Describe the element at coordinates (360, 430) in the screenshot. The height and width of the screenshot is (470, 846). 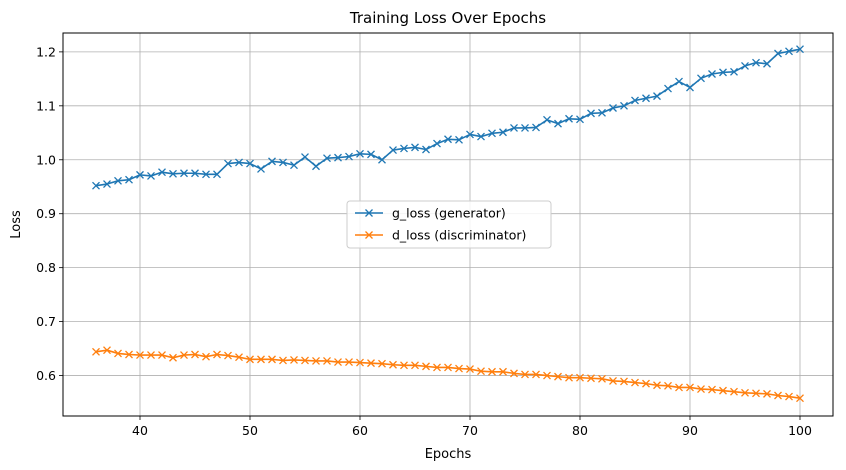
I see `x-tick-label: 60` at that location.